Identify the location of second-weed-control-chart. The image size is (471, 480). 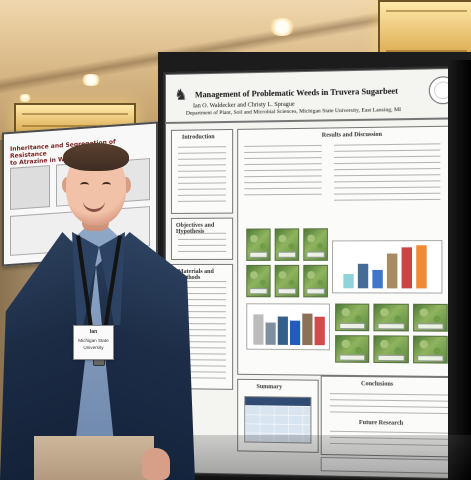
(288, 326).